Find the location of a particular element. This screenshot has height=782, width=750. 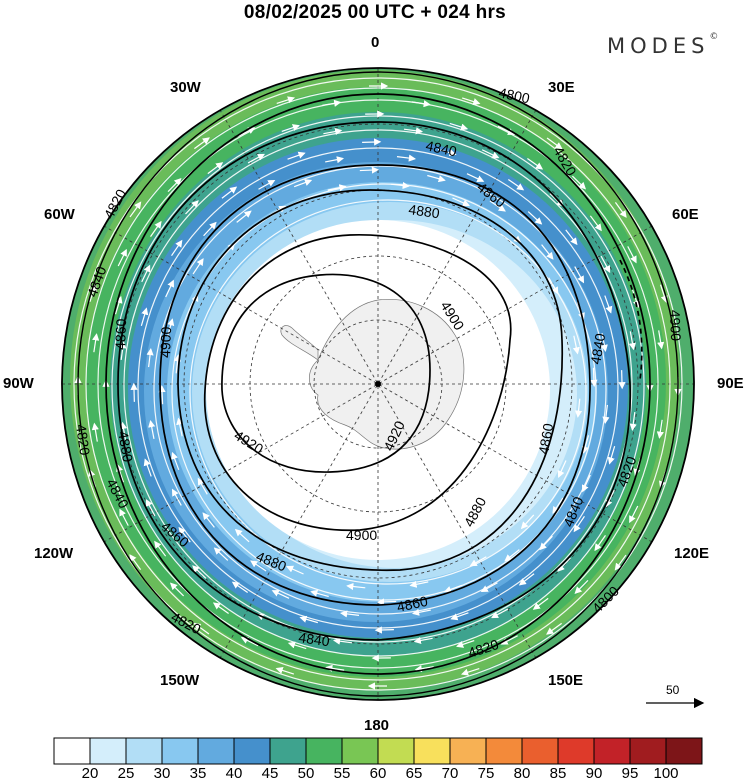

lon-label-30w: 30W is located at coordinates (185, 87).